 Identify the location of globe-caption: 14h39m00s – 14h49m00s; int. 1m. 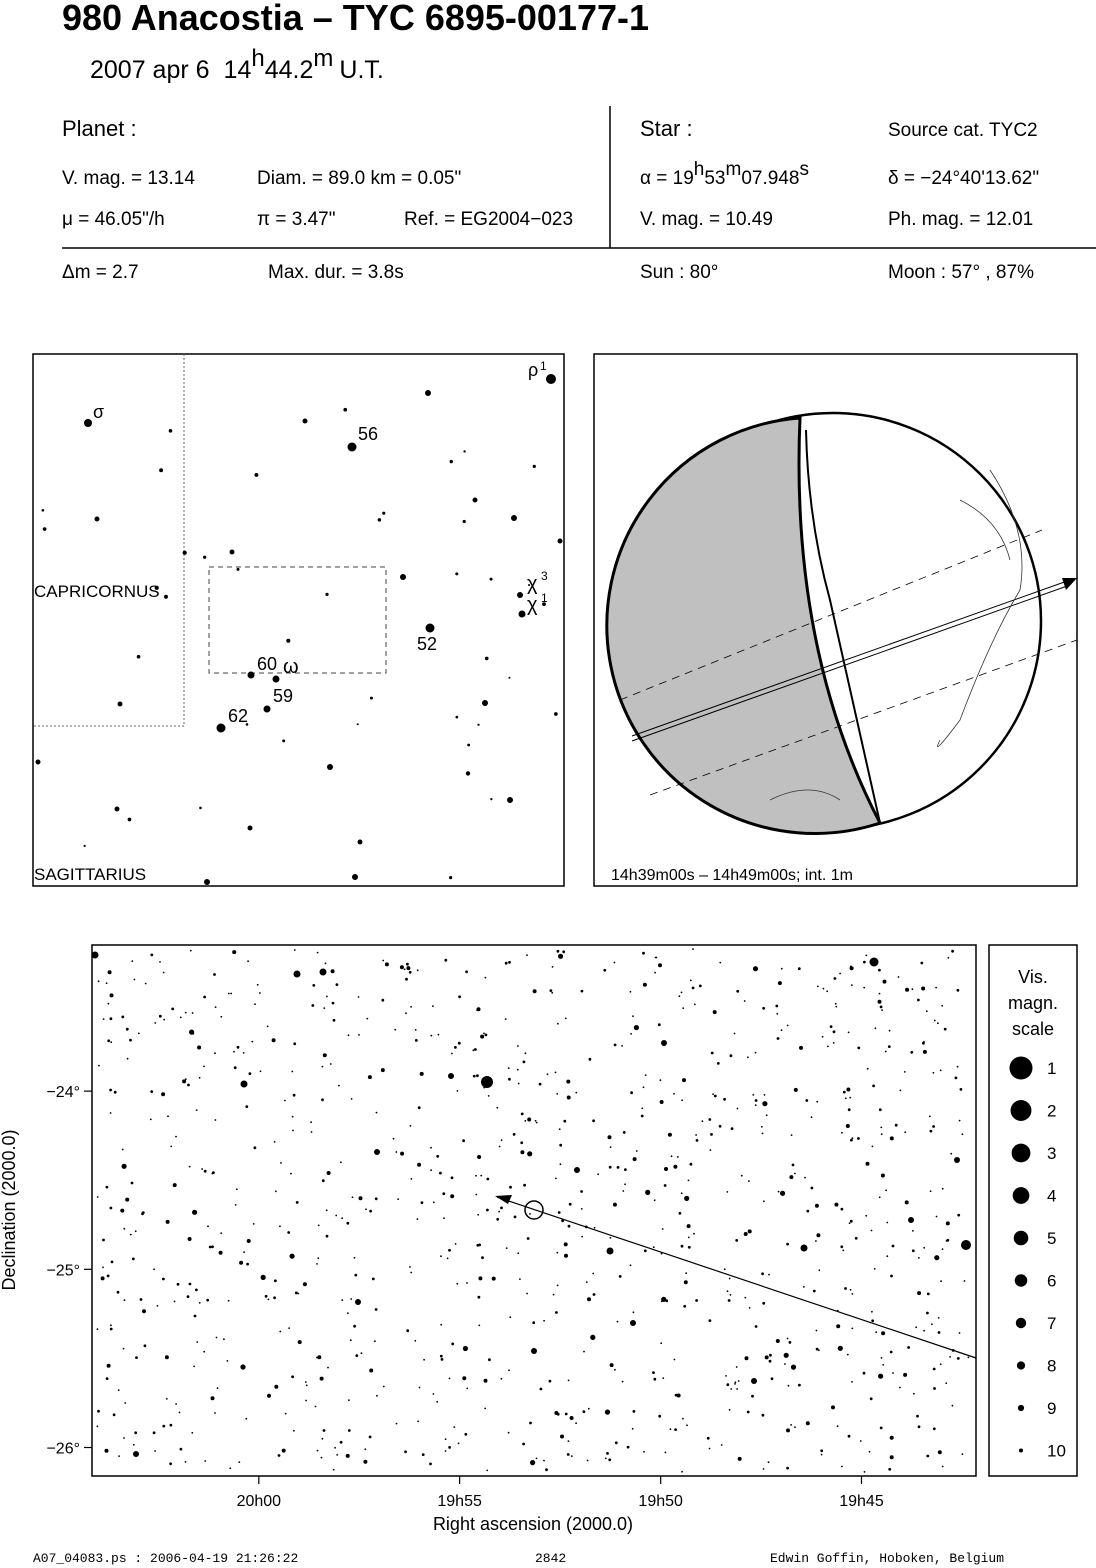
(732, 875).